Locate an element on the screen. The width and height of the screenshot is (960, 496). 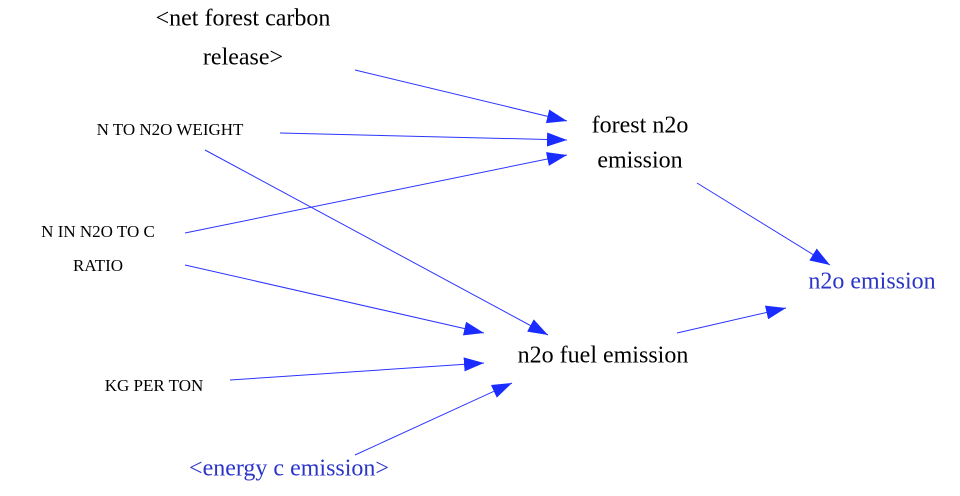
node-label: forest n2o is located at coordinates (640, 126).